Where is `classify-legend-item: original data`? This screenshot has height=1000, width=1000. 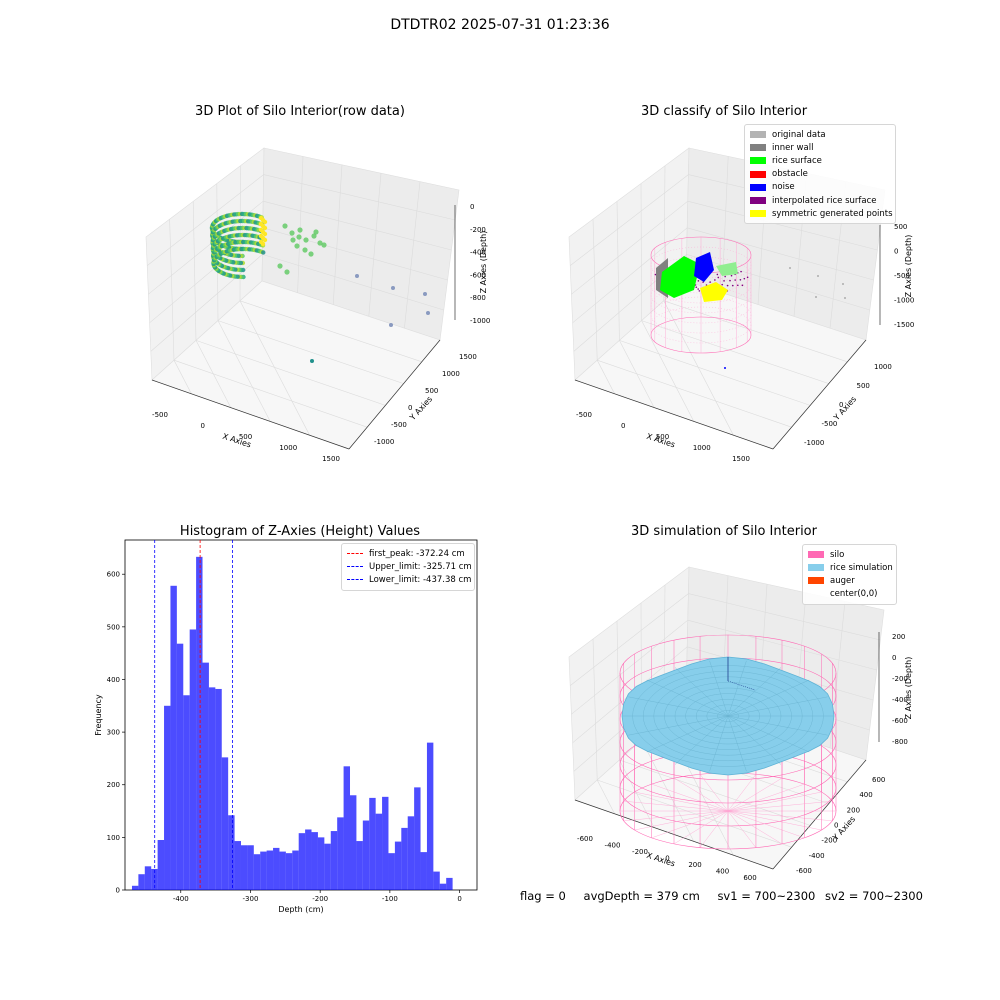
classify-legend-item: original data is located at coordinates (820, 134).